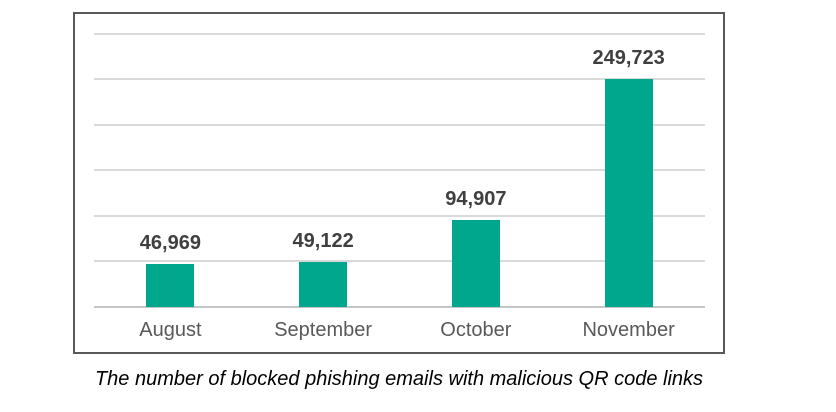  I want to click on category-label-september: September, so click(323, 330).